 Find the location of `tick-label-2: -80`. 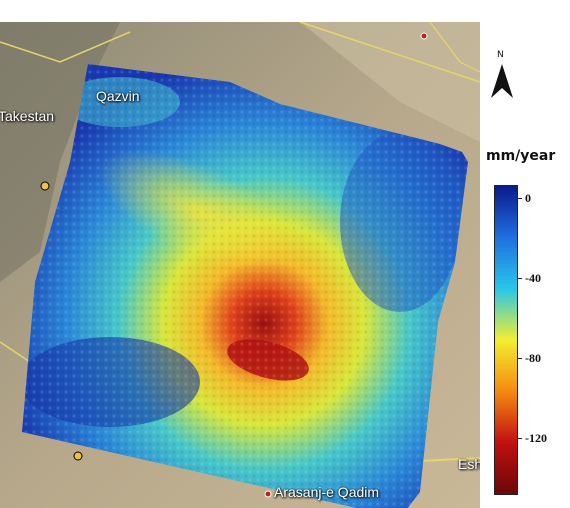

tick-label-2: -80 is located at coordinates (533, 358).